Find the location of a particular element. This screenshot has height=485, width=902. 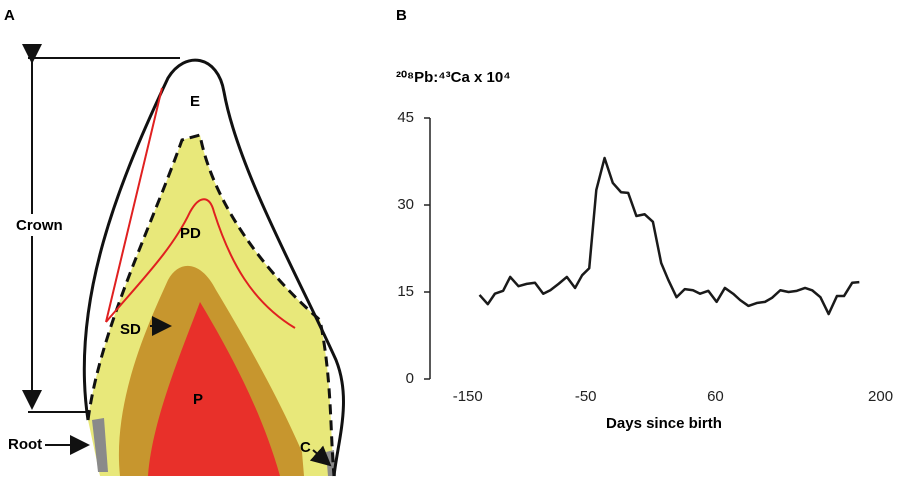

pulp-label: P is located at coordinates (198, 399).